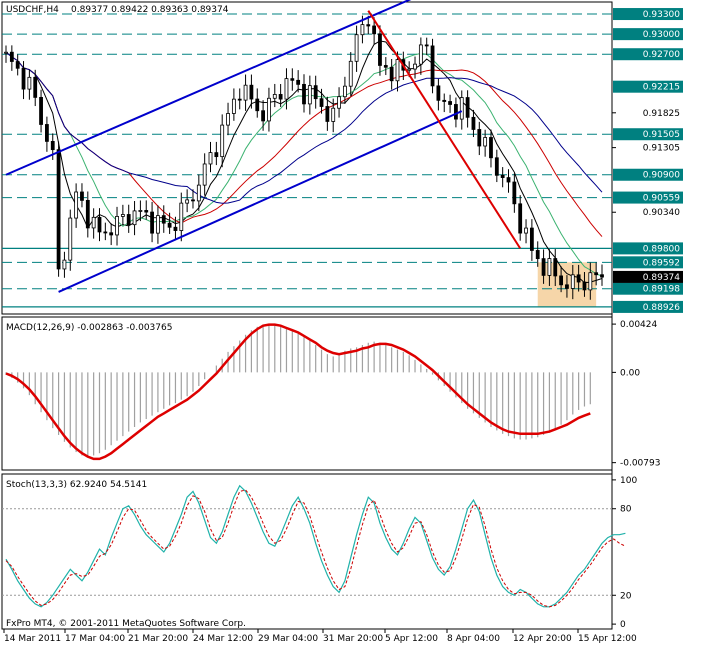 Image resolution: width=710 pixels, height=646 pixels. What do you see at coordinates (661, 135) in the screenshot?
I see `price-label-text: 0.91505` at bounding box center [661, 135].